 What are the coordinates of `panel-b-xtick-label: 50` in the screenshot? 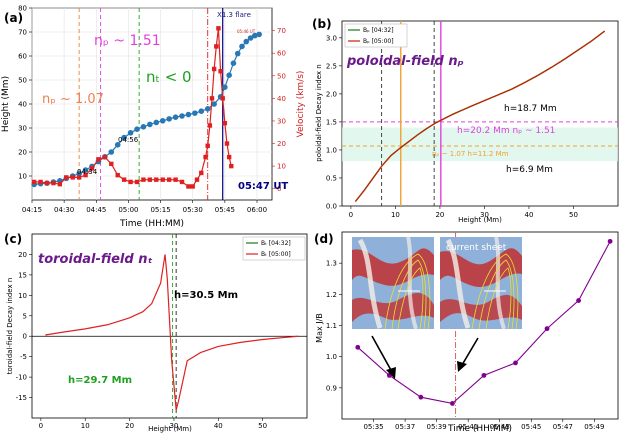 It's located at (573, 215).